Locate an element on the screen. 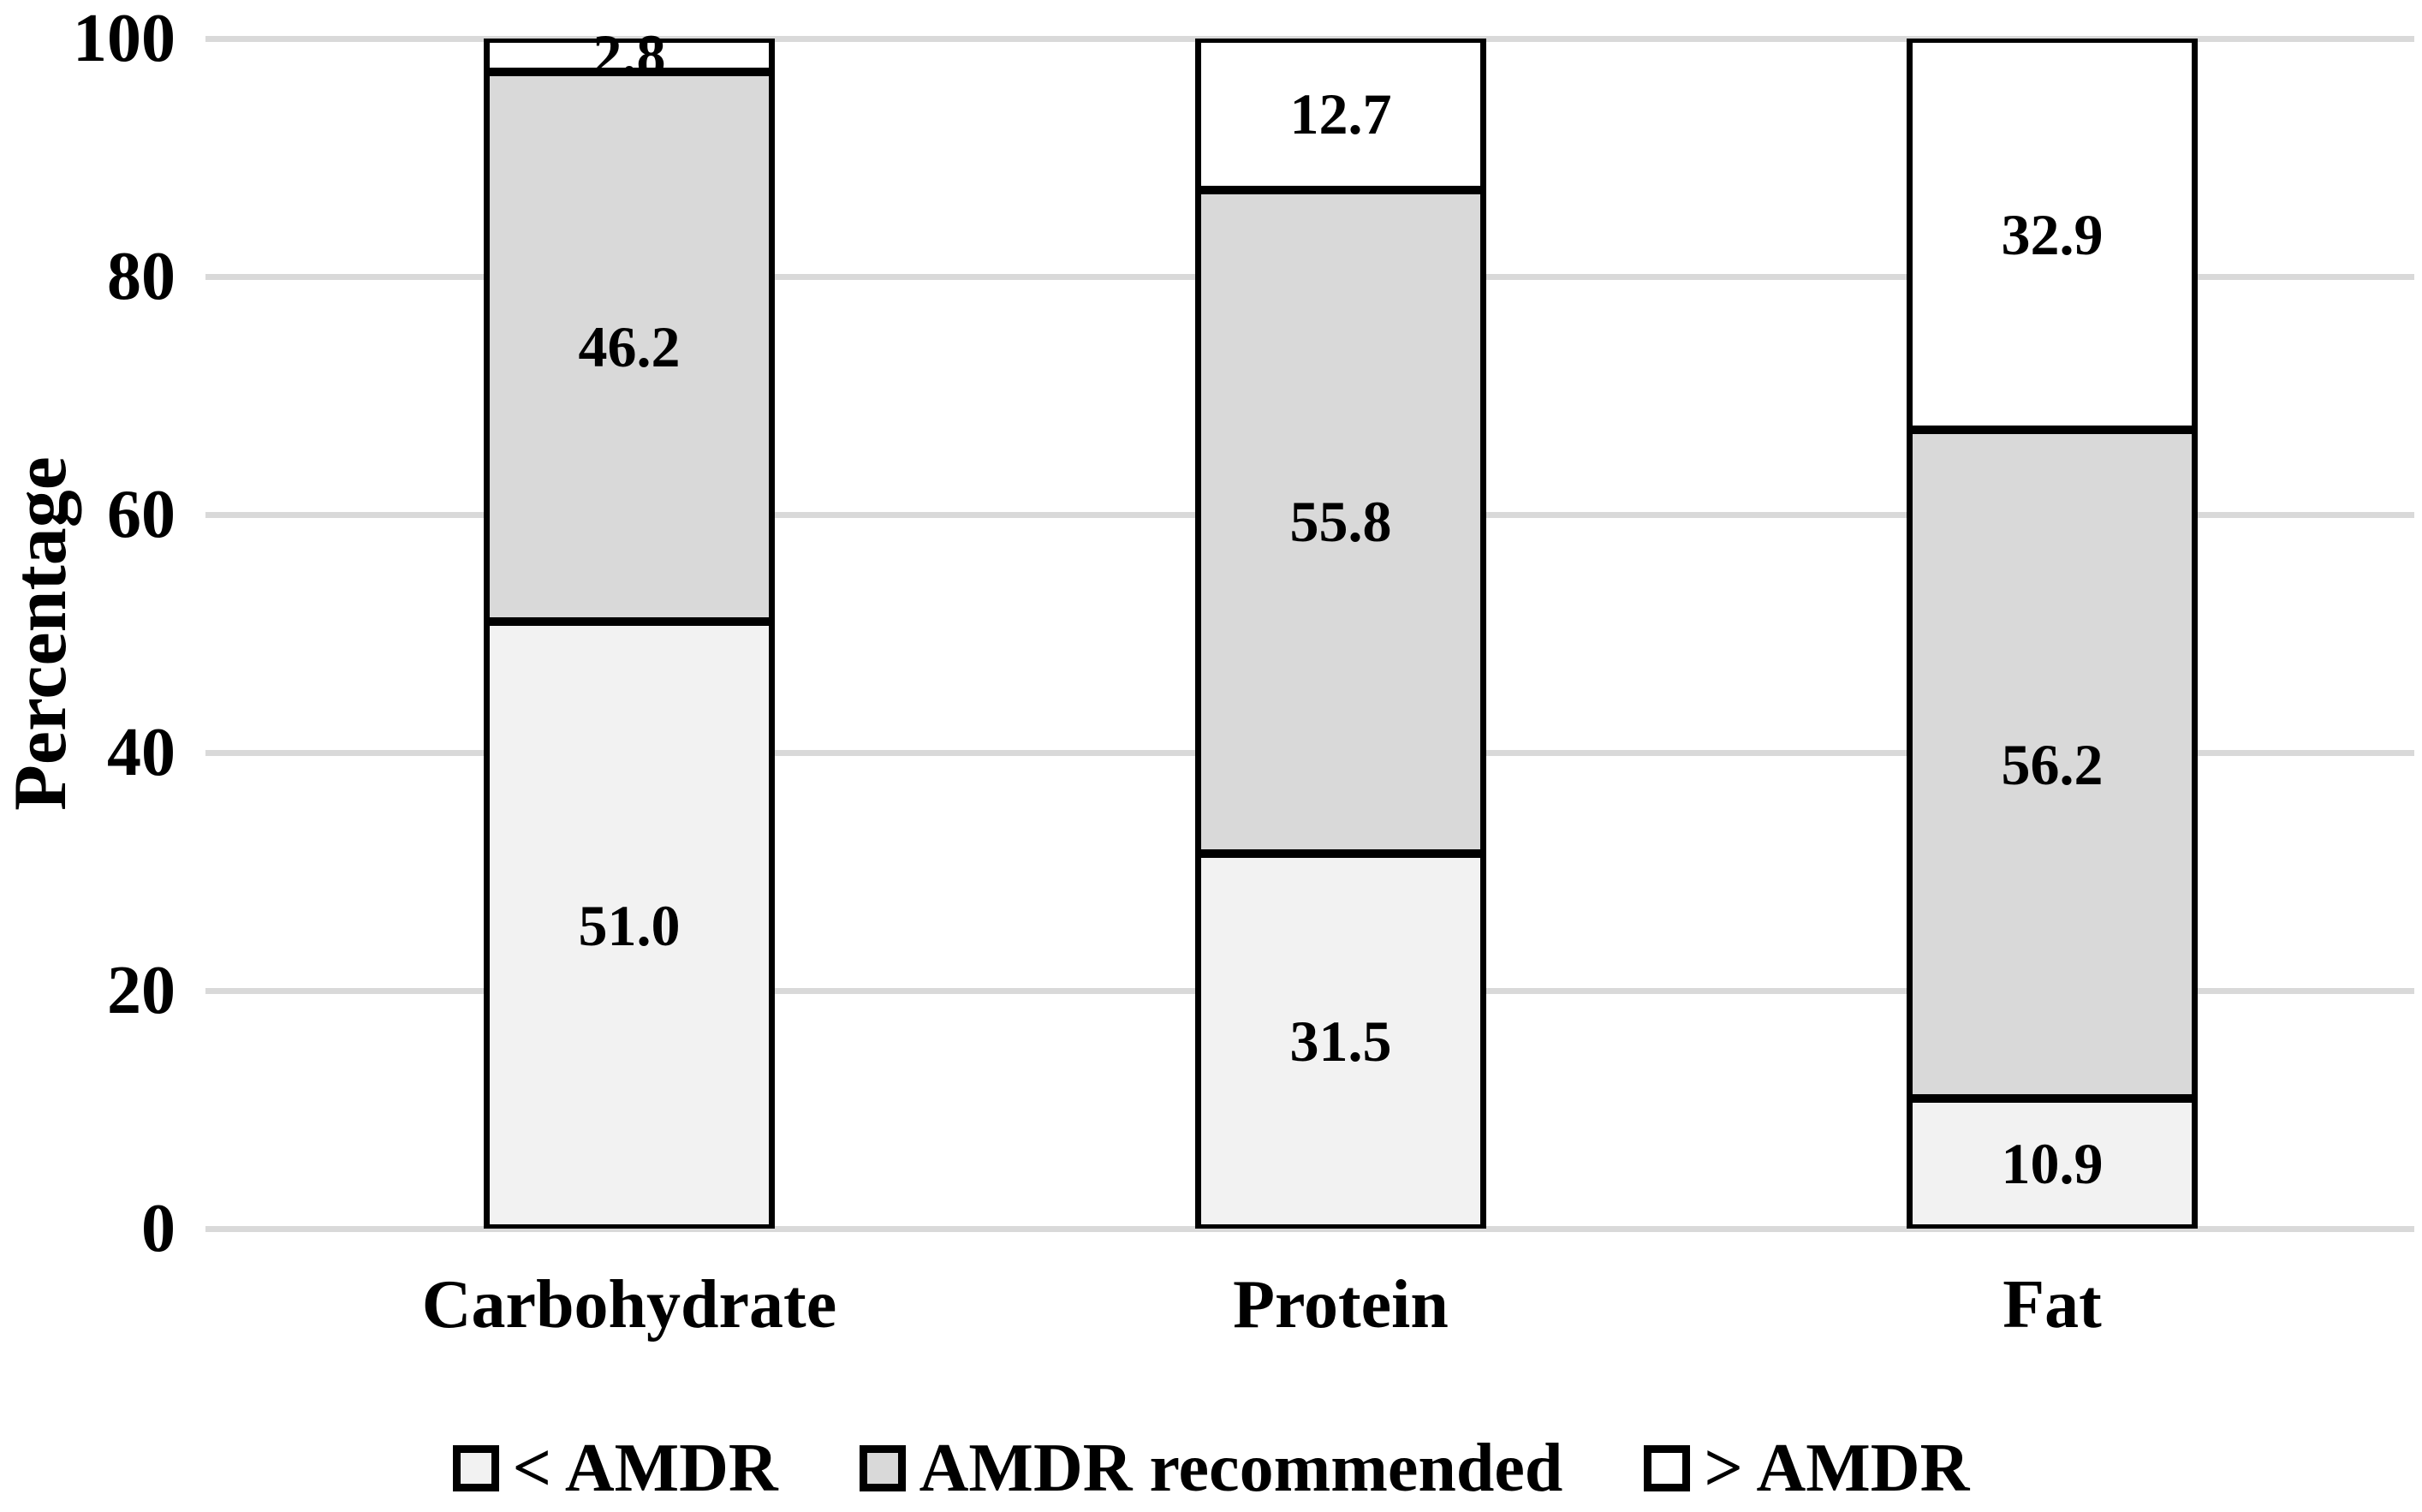 Image resolution: width=2422 pixels, height=1512 pixels. y-axis-title: Percentage is located at coordinates (41, 633).